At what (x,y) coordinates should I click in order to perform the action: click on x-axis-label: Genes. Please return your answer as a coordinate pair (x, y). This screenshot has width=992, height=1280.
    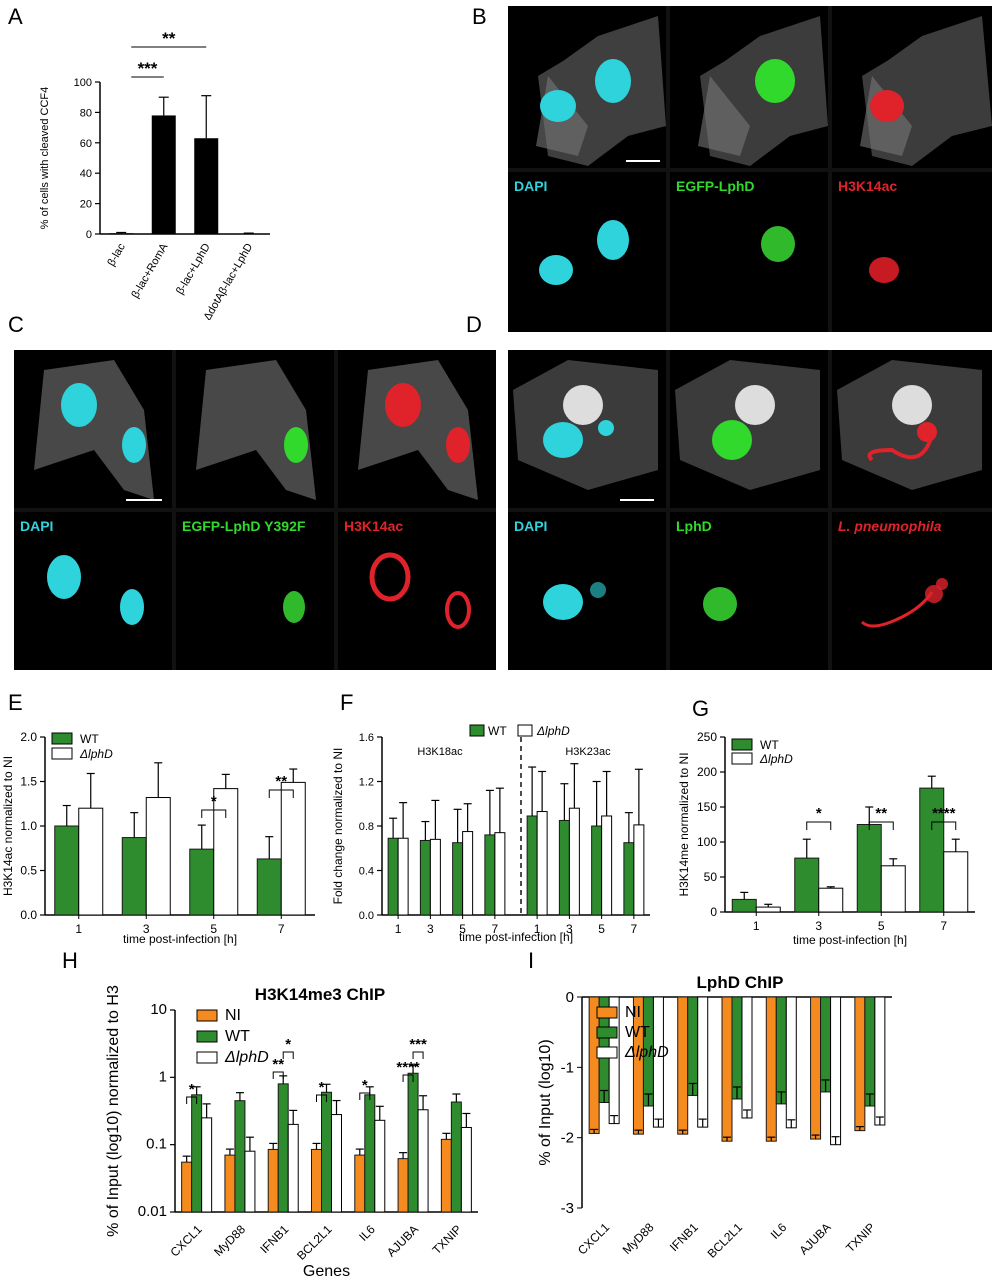
    Looking at the image, I should click on (326, 1271).